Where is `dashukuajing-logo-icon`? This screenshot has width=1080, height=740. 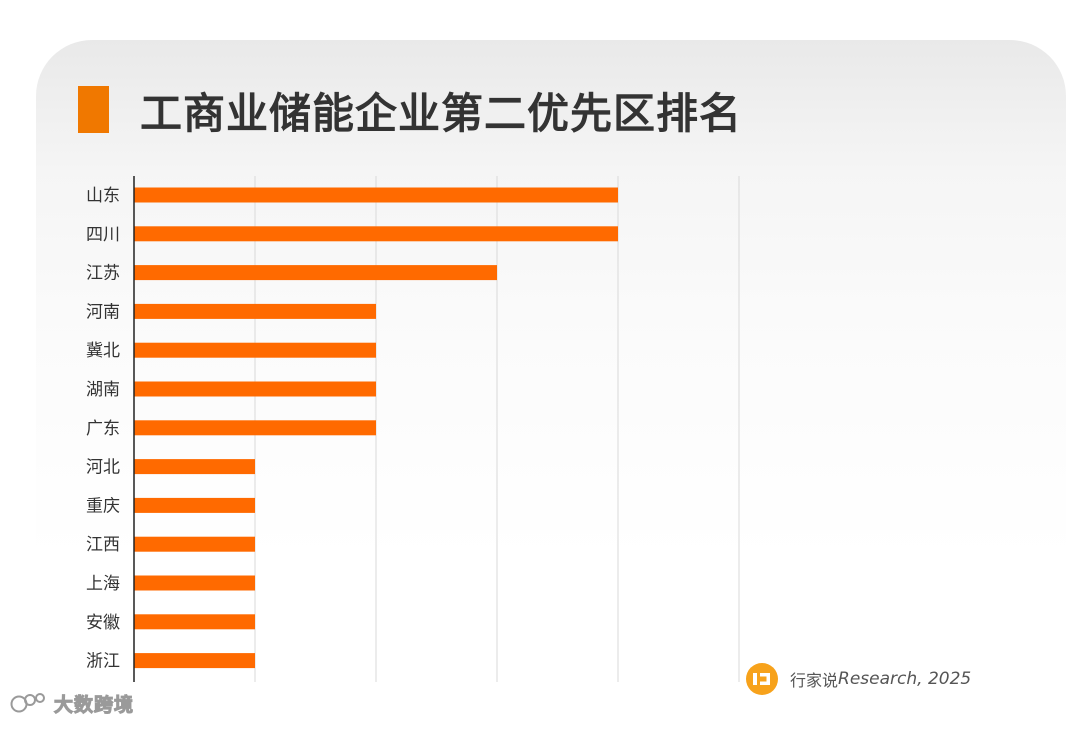
dashukuajing-logo-icon is located at coordinates (27, 703).